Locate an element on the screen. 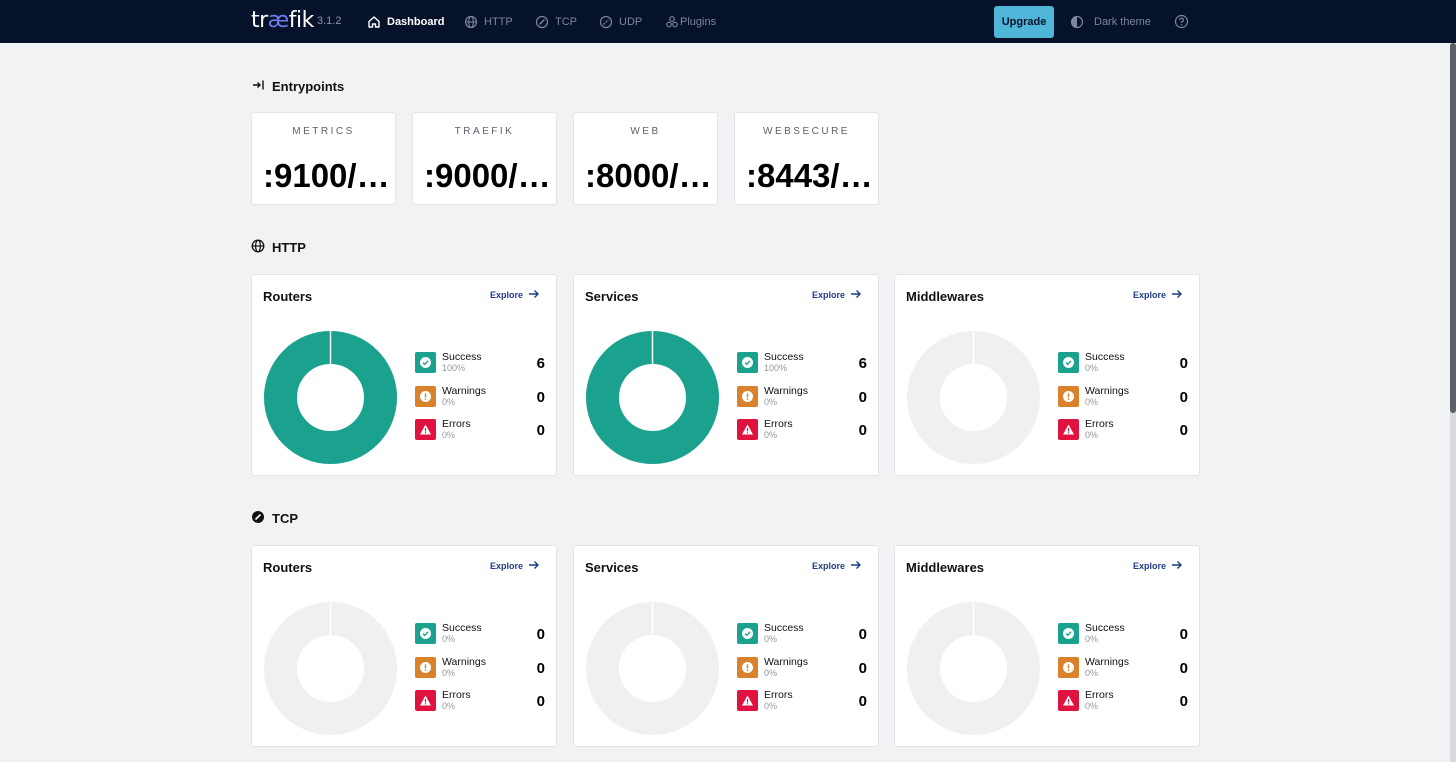 The height and width of the screenshot is (762, 1456). help-button is located at coordinates (1181, 24).